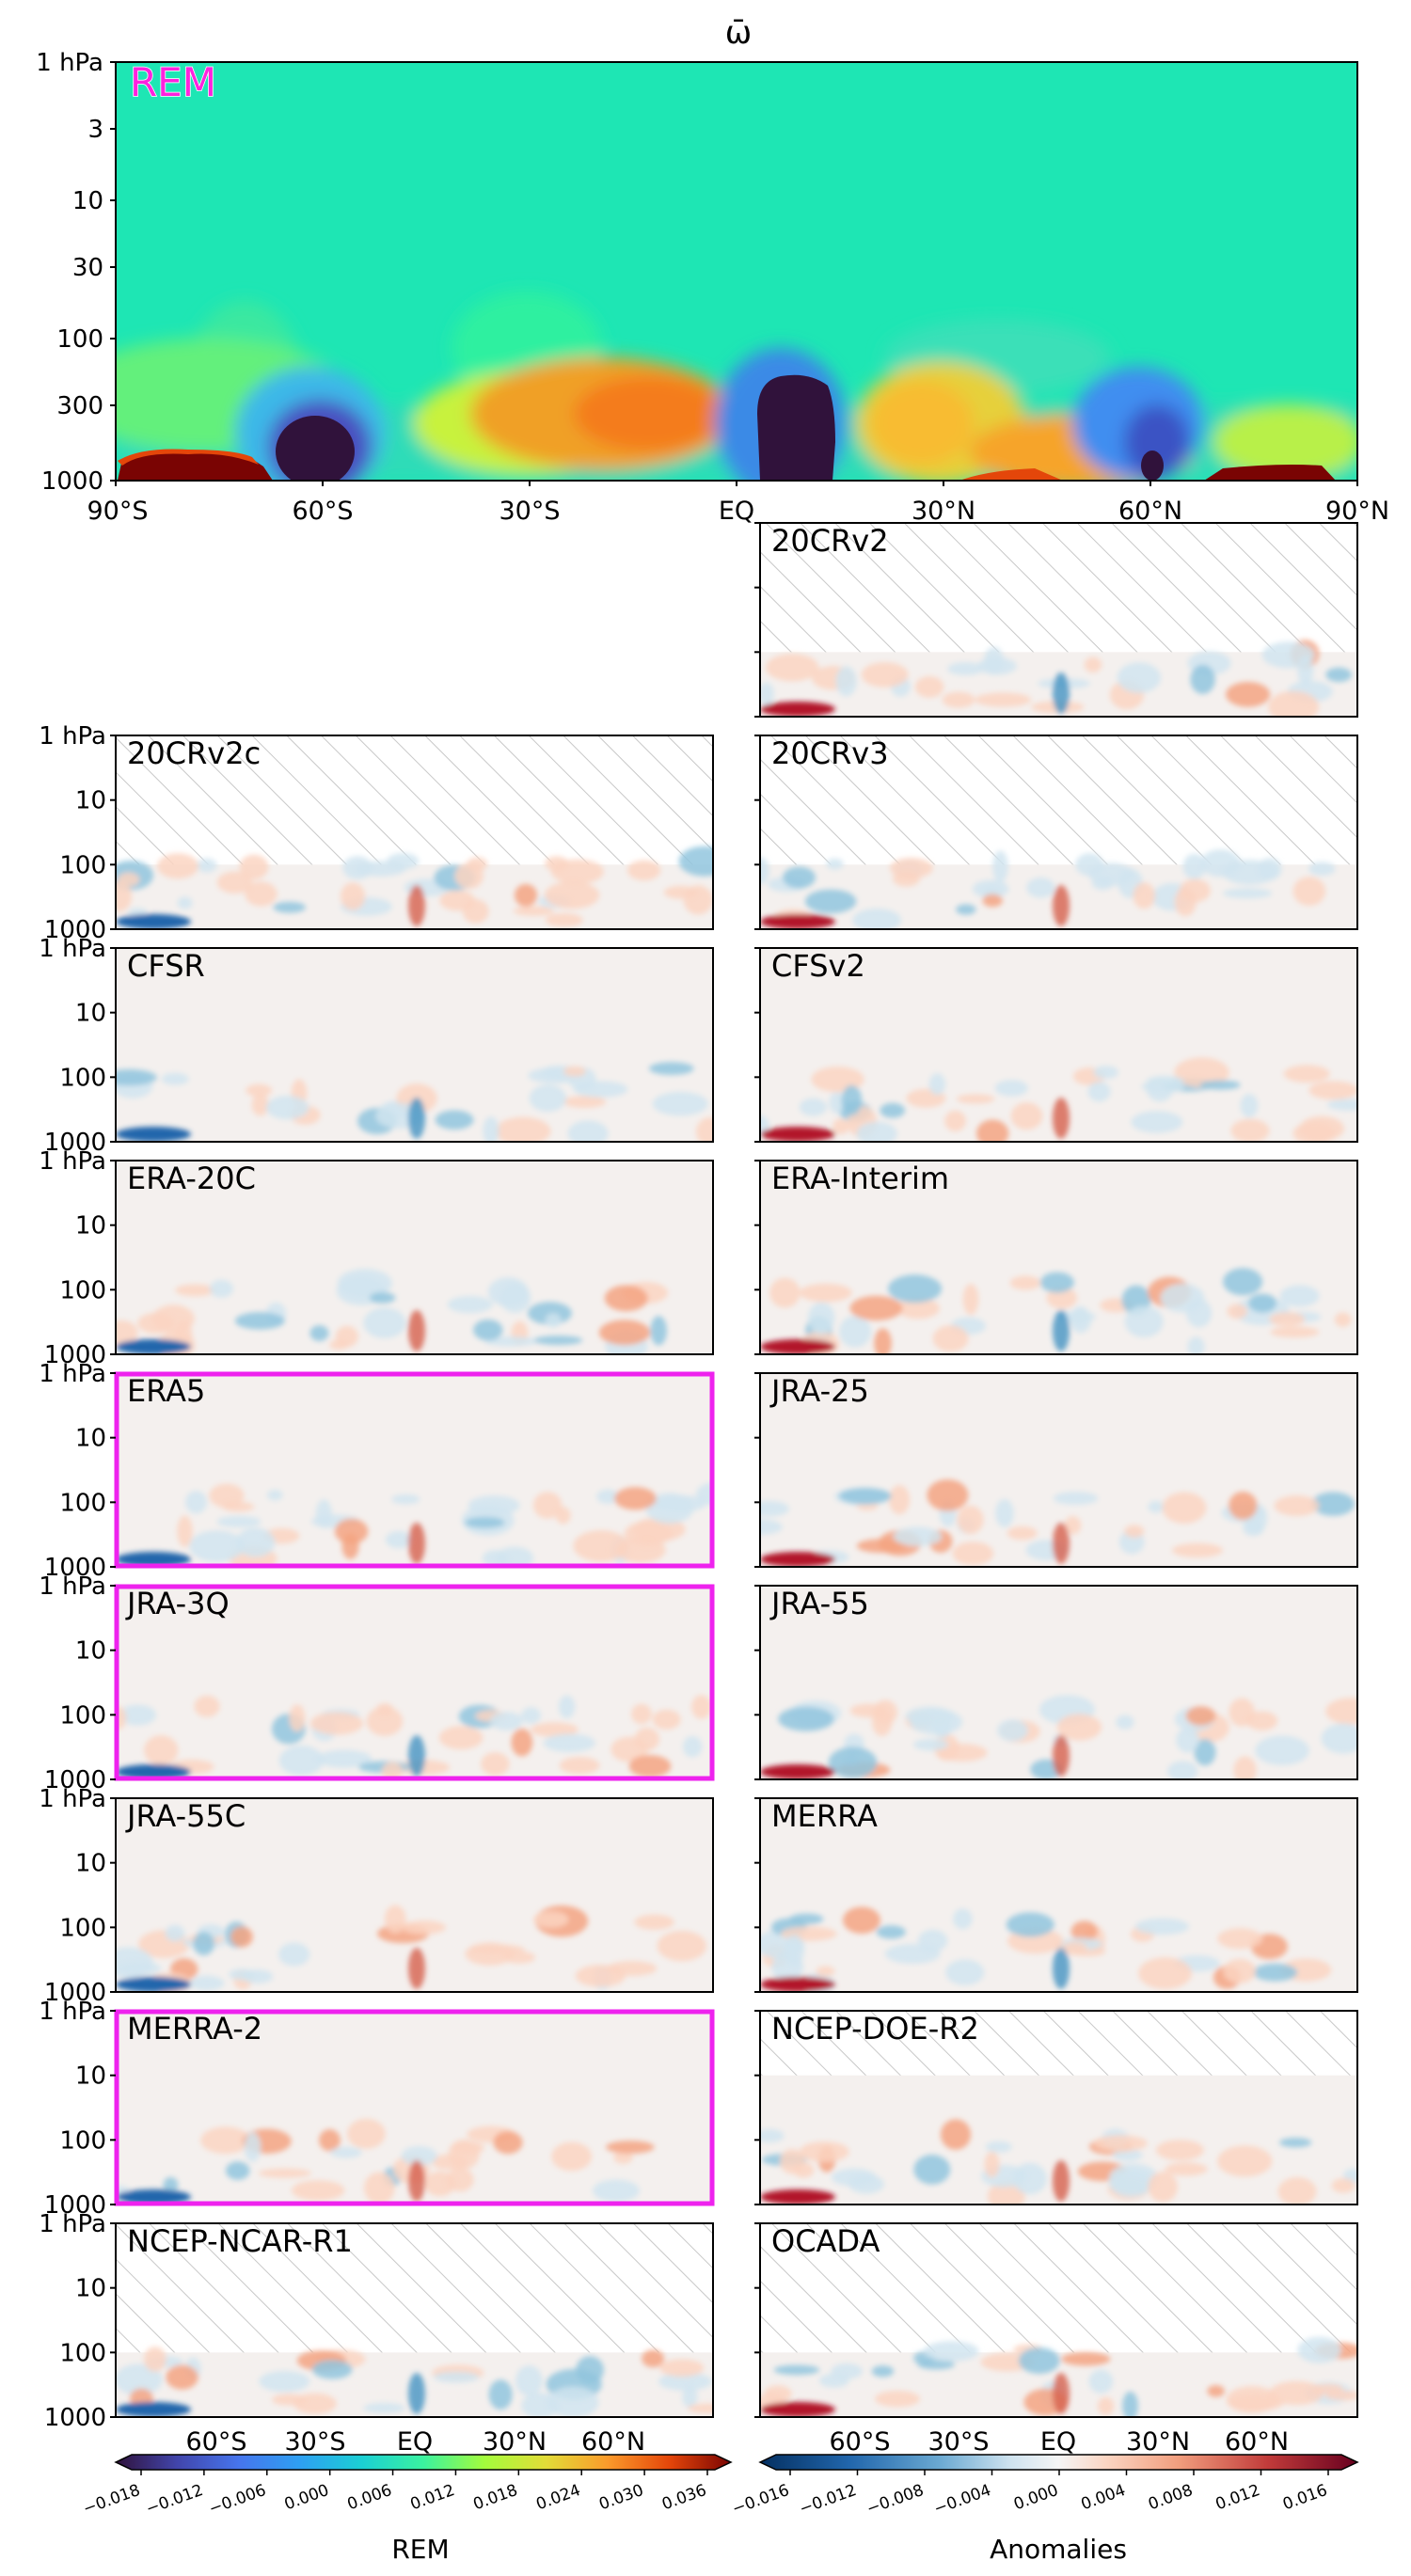  Describe the element at coordinates (173, 82) in the screenshot. I see `rem-panel-label: REM` at that location.